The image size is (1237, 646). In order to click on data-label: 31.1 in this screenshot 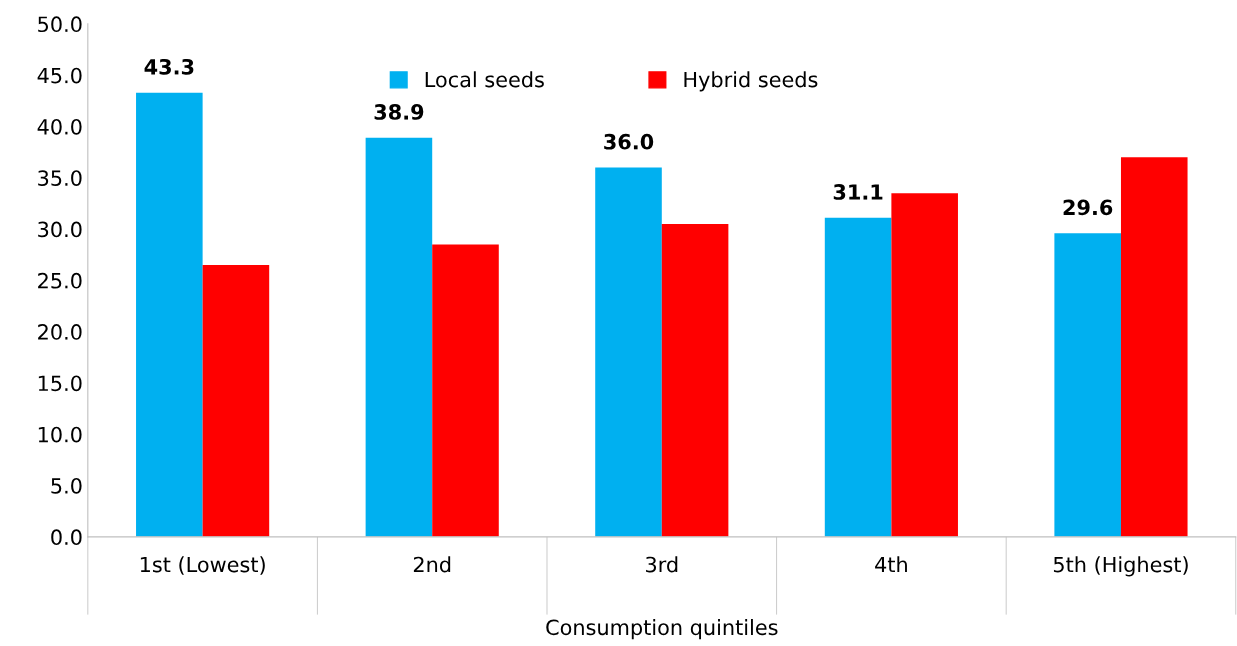, I will do `click(858, 192)`.